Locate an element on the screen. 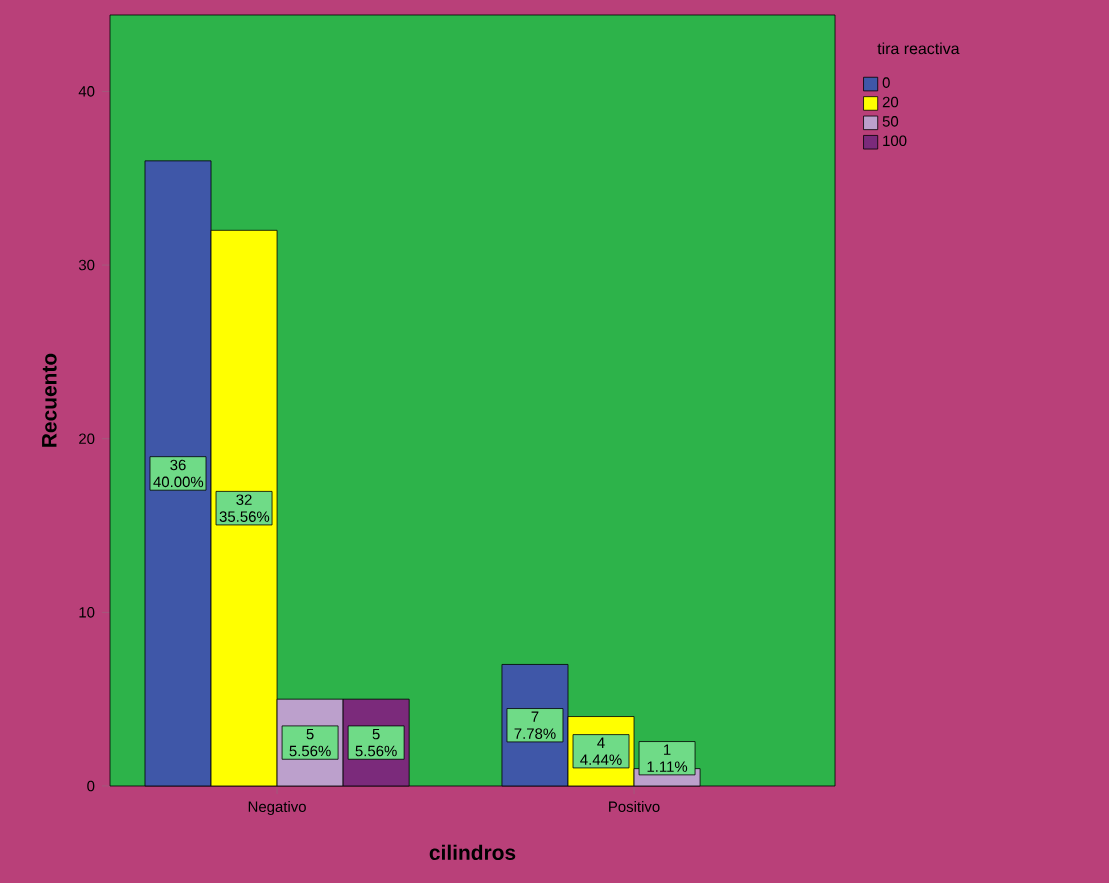  legend-label: 20 is located at coordinates (890, 102).